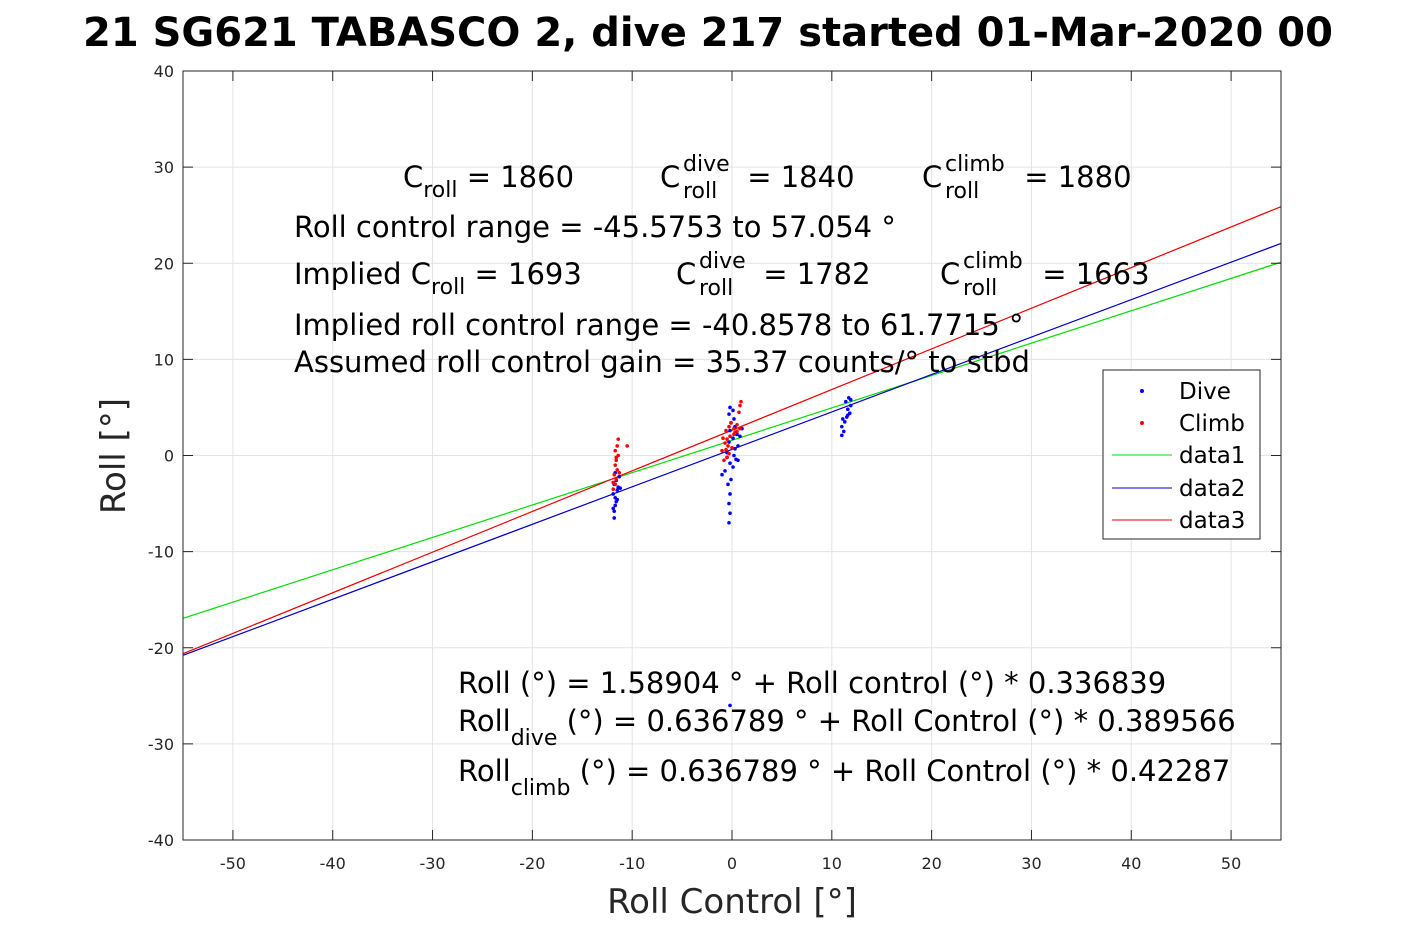  I want to click on y-axis-label: Roll [°], so click(114, 456).